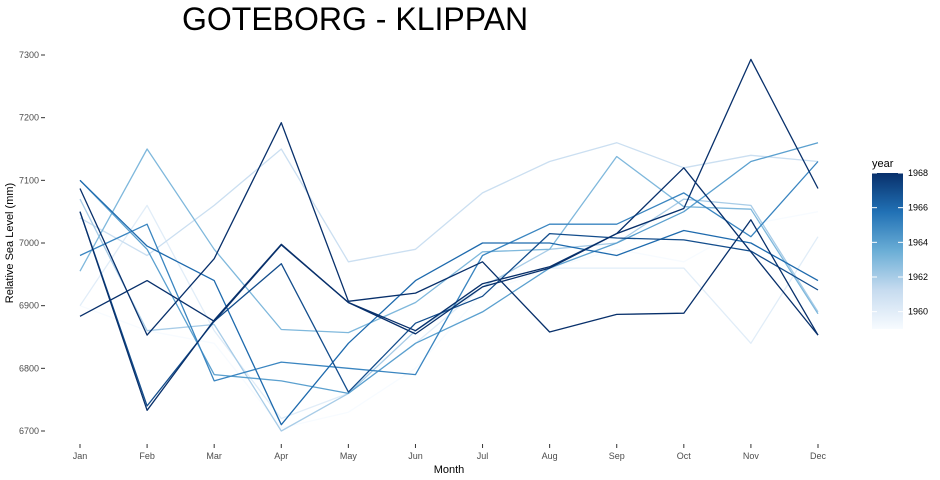  What do you see at coordinates (617, 456) in the screenshot?
I see `x-tick-label: Sep` at bounding box center [617, 456].